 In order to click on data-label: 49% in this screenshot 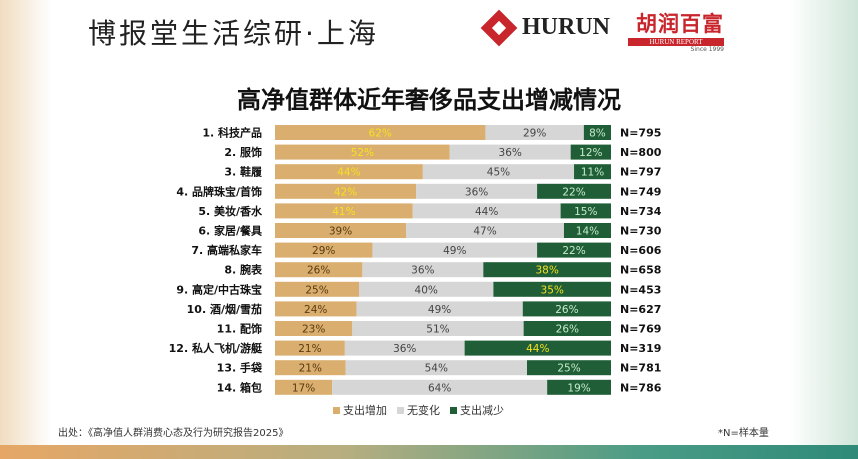, I will do `click(439, 310)`.